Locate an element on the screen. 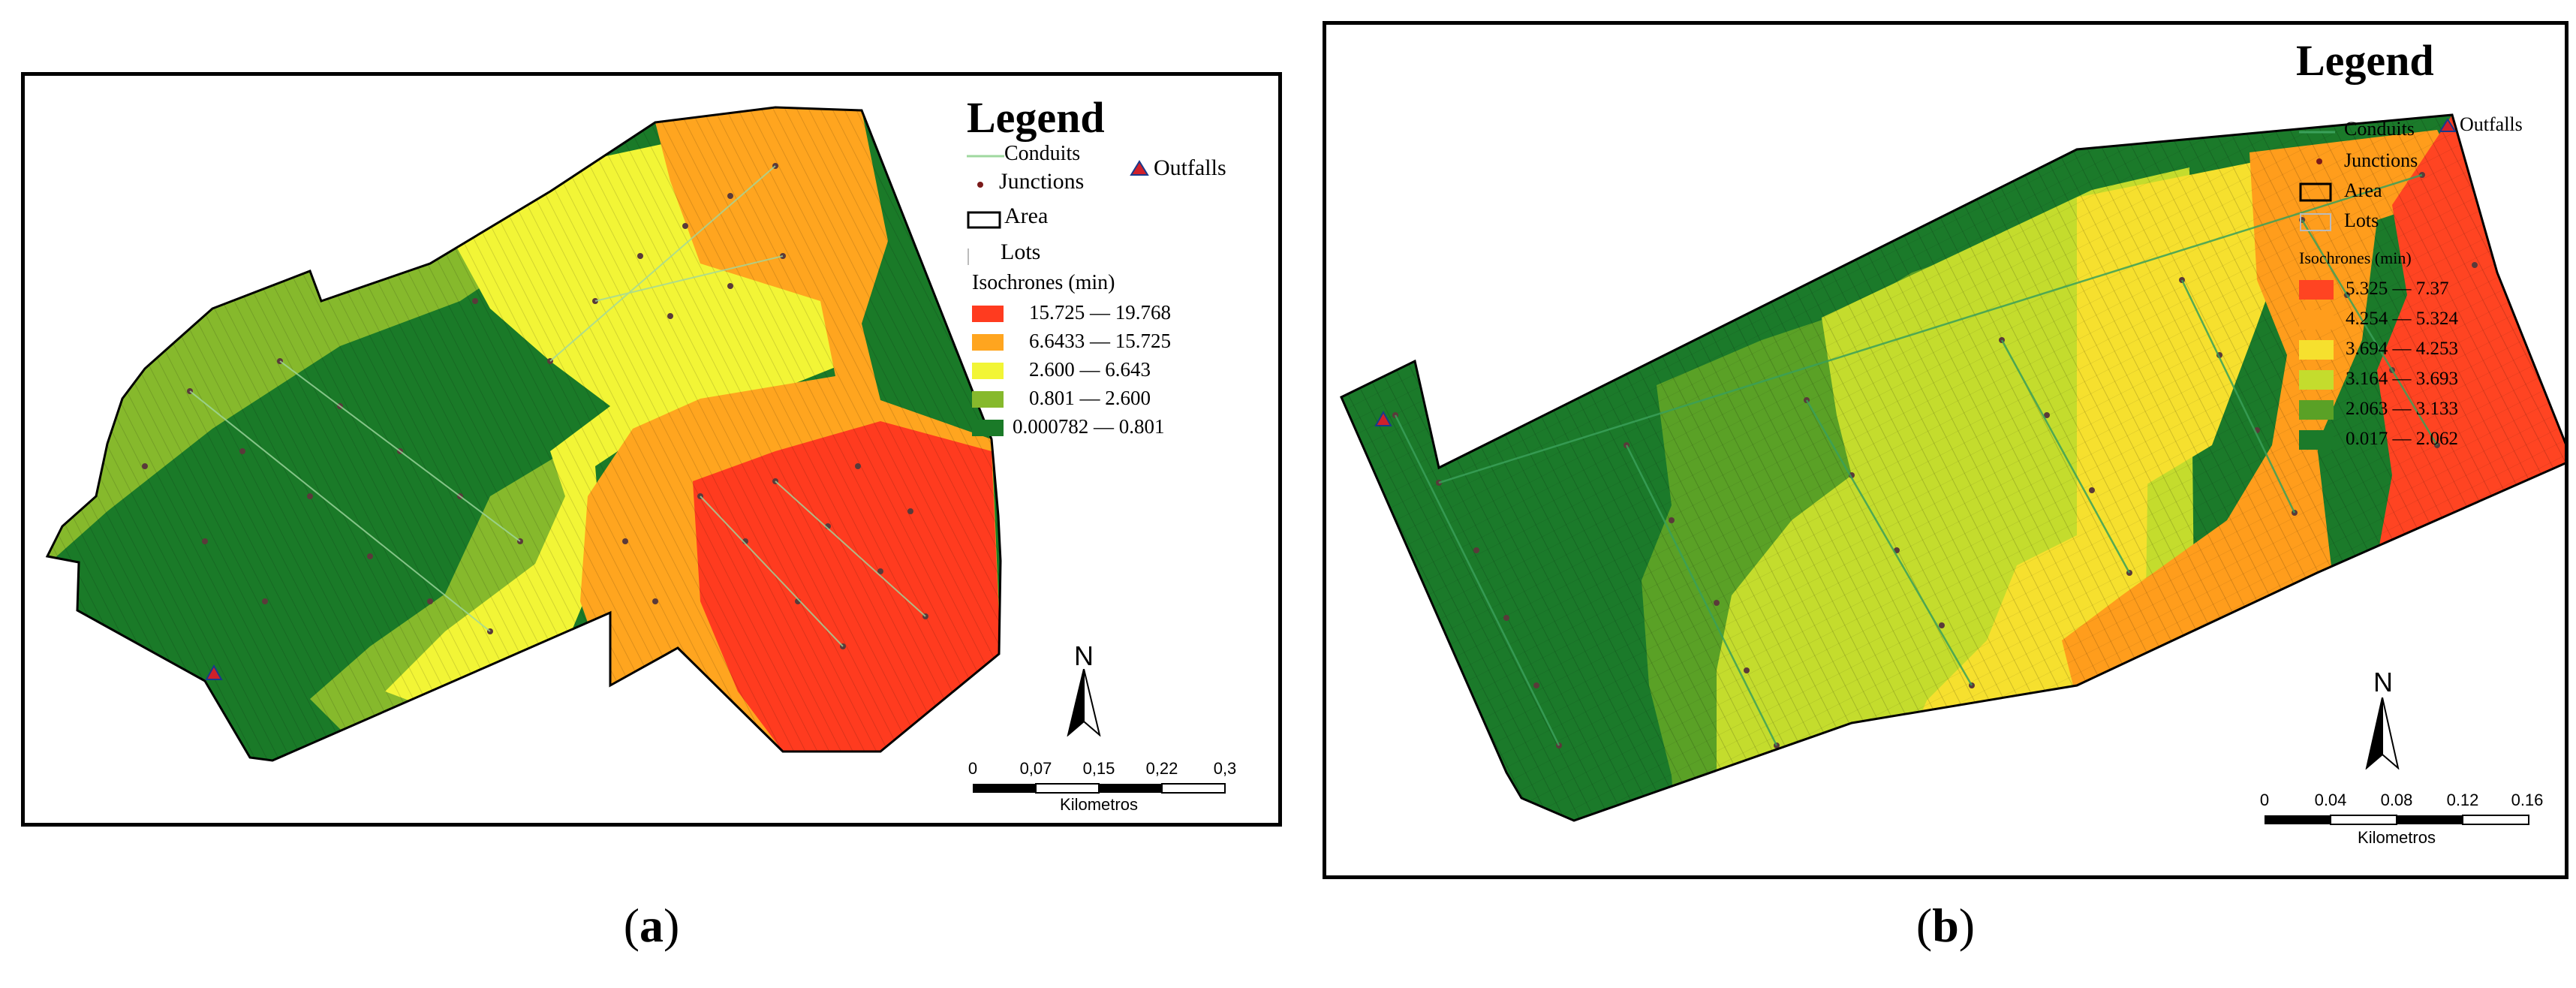  caption-a-letter: a is located at coordinates (651, 925).